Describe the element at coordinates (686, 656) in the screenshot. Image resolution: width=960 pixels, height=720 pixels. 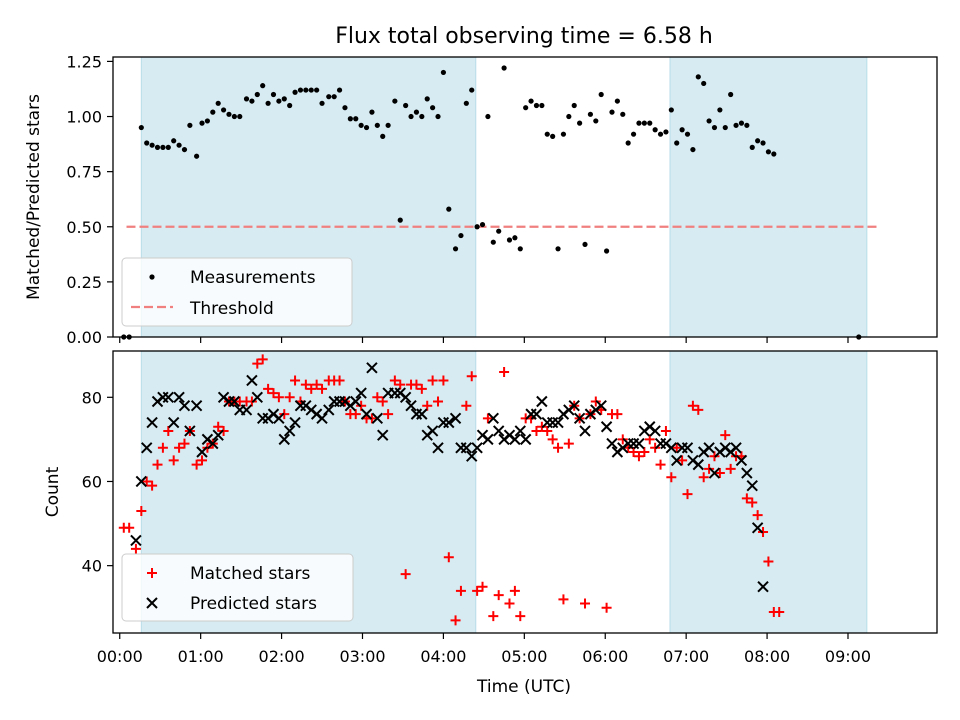
I see `x-tick-label: 07:00` at that location.